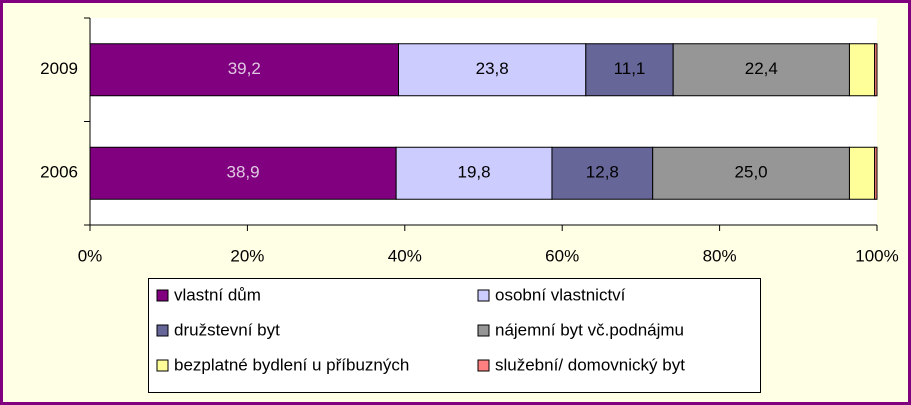 The image size is (911, 405). What do you see at coordinates (876, 255) in the screenshot?
I see `x-tick-label: 100%` at bounding box center [876, 255].